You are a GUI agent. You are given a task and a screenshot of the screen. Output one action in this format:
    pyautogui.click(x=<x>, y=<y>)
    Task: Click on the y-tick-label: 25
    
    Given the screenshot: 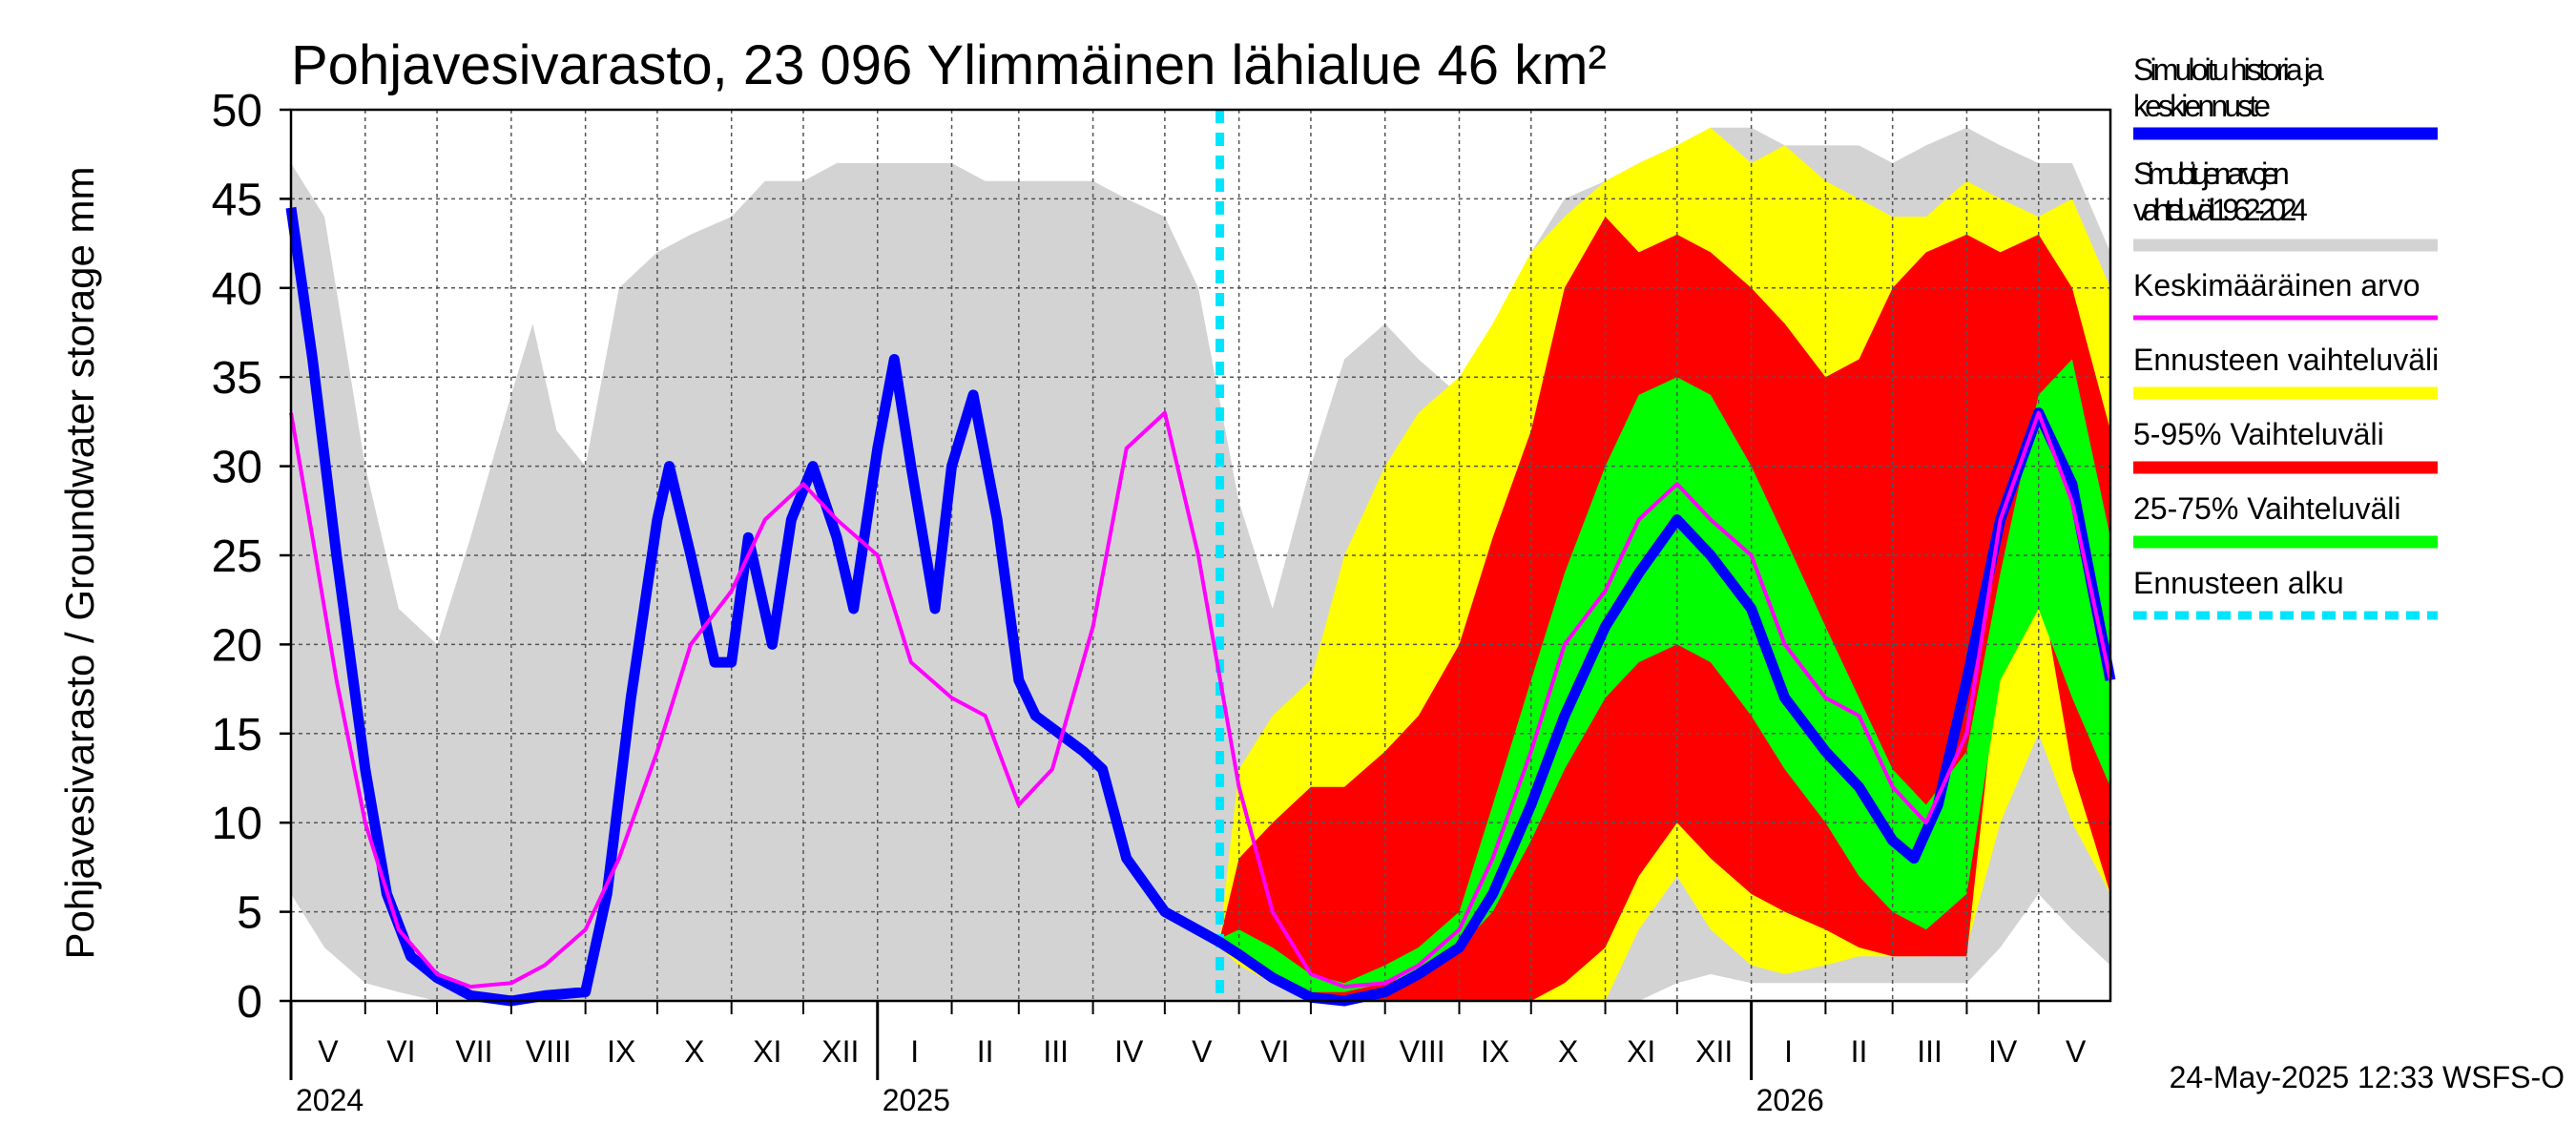 What is the action you would take?
    pyautogui.click(x=237, y=557)
    